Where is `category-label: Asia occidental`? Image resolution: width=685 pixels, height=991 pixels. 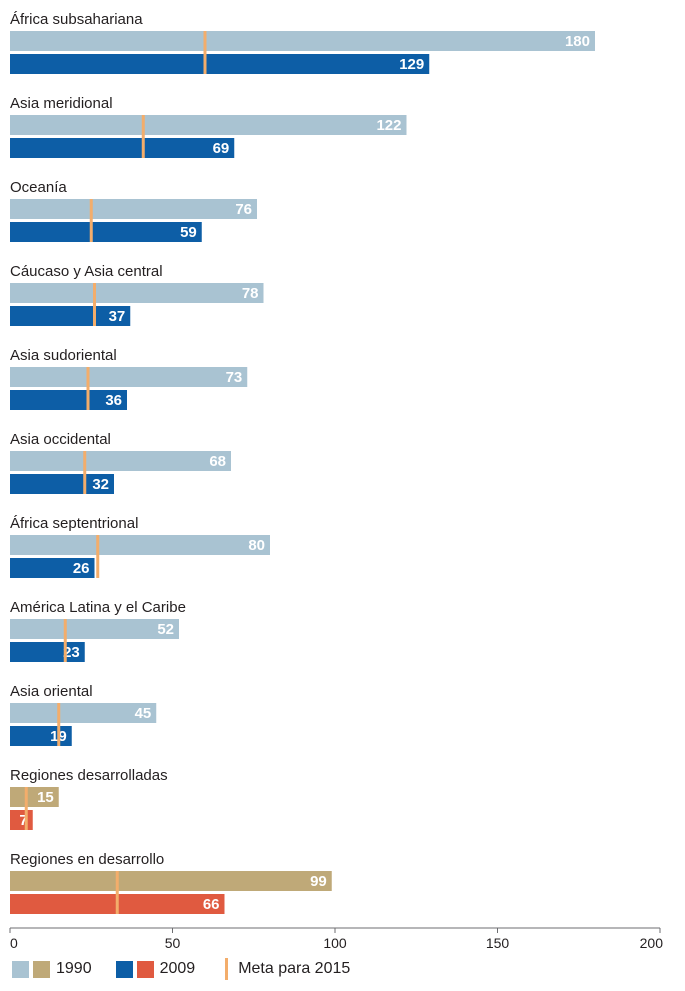
category-label: Asia occidental is located at coordinates (60, 439).